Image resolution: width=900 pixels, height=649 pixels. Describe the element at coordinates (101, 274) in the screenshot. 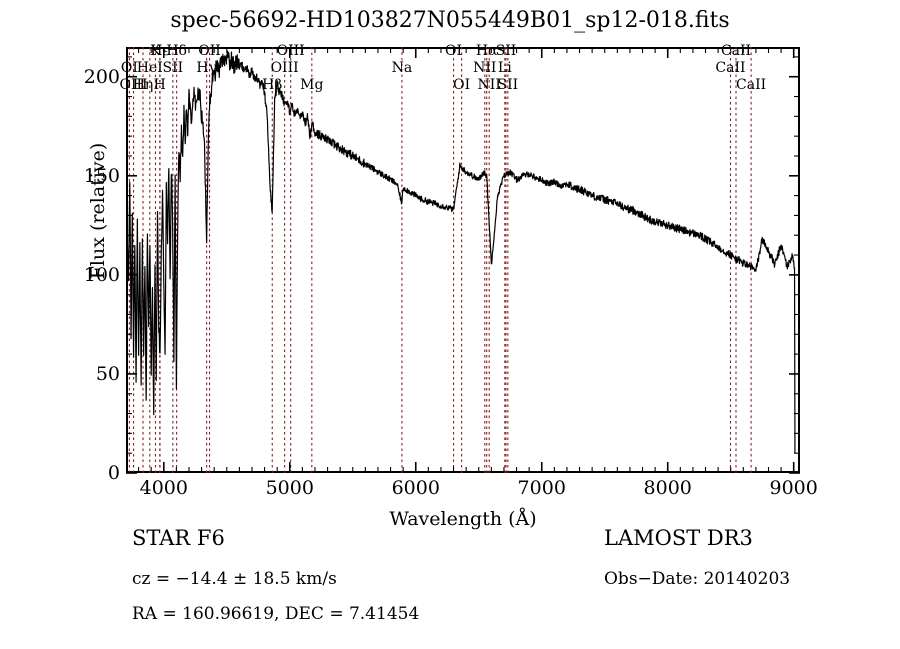

I see `y-tick-label: 100` at that location.